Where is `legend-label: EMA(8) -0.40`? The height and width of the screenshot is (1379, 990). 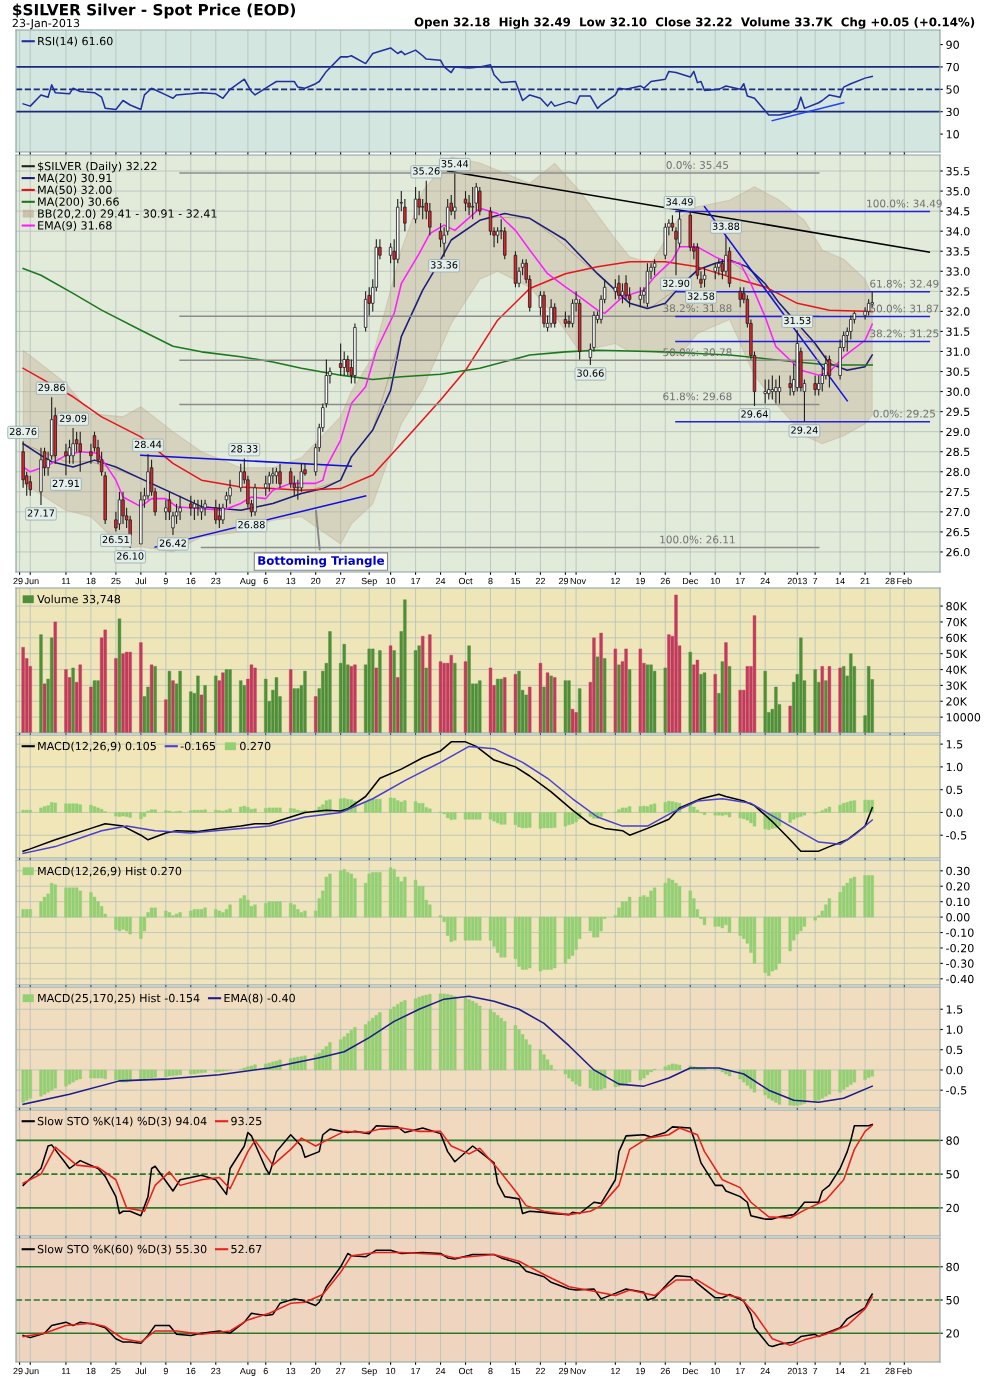
legend-label: EMA(8) -0.40 is located at coordinates (259, 998).